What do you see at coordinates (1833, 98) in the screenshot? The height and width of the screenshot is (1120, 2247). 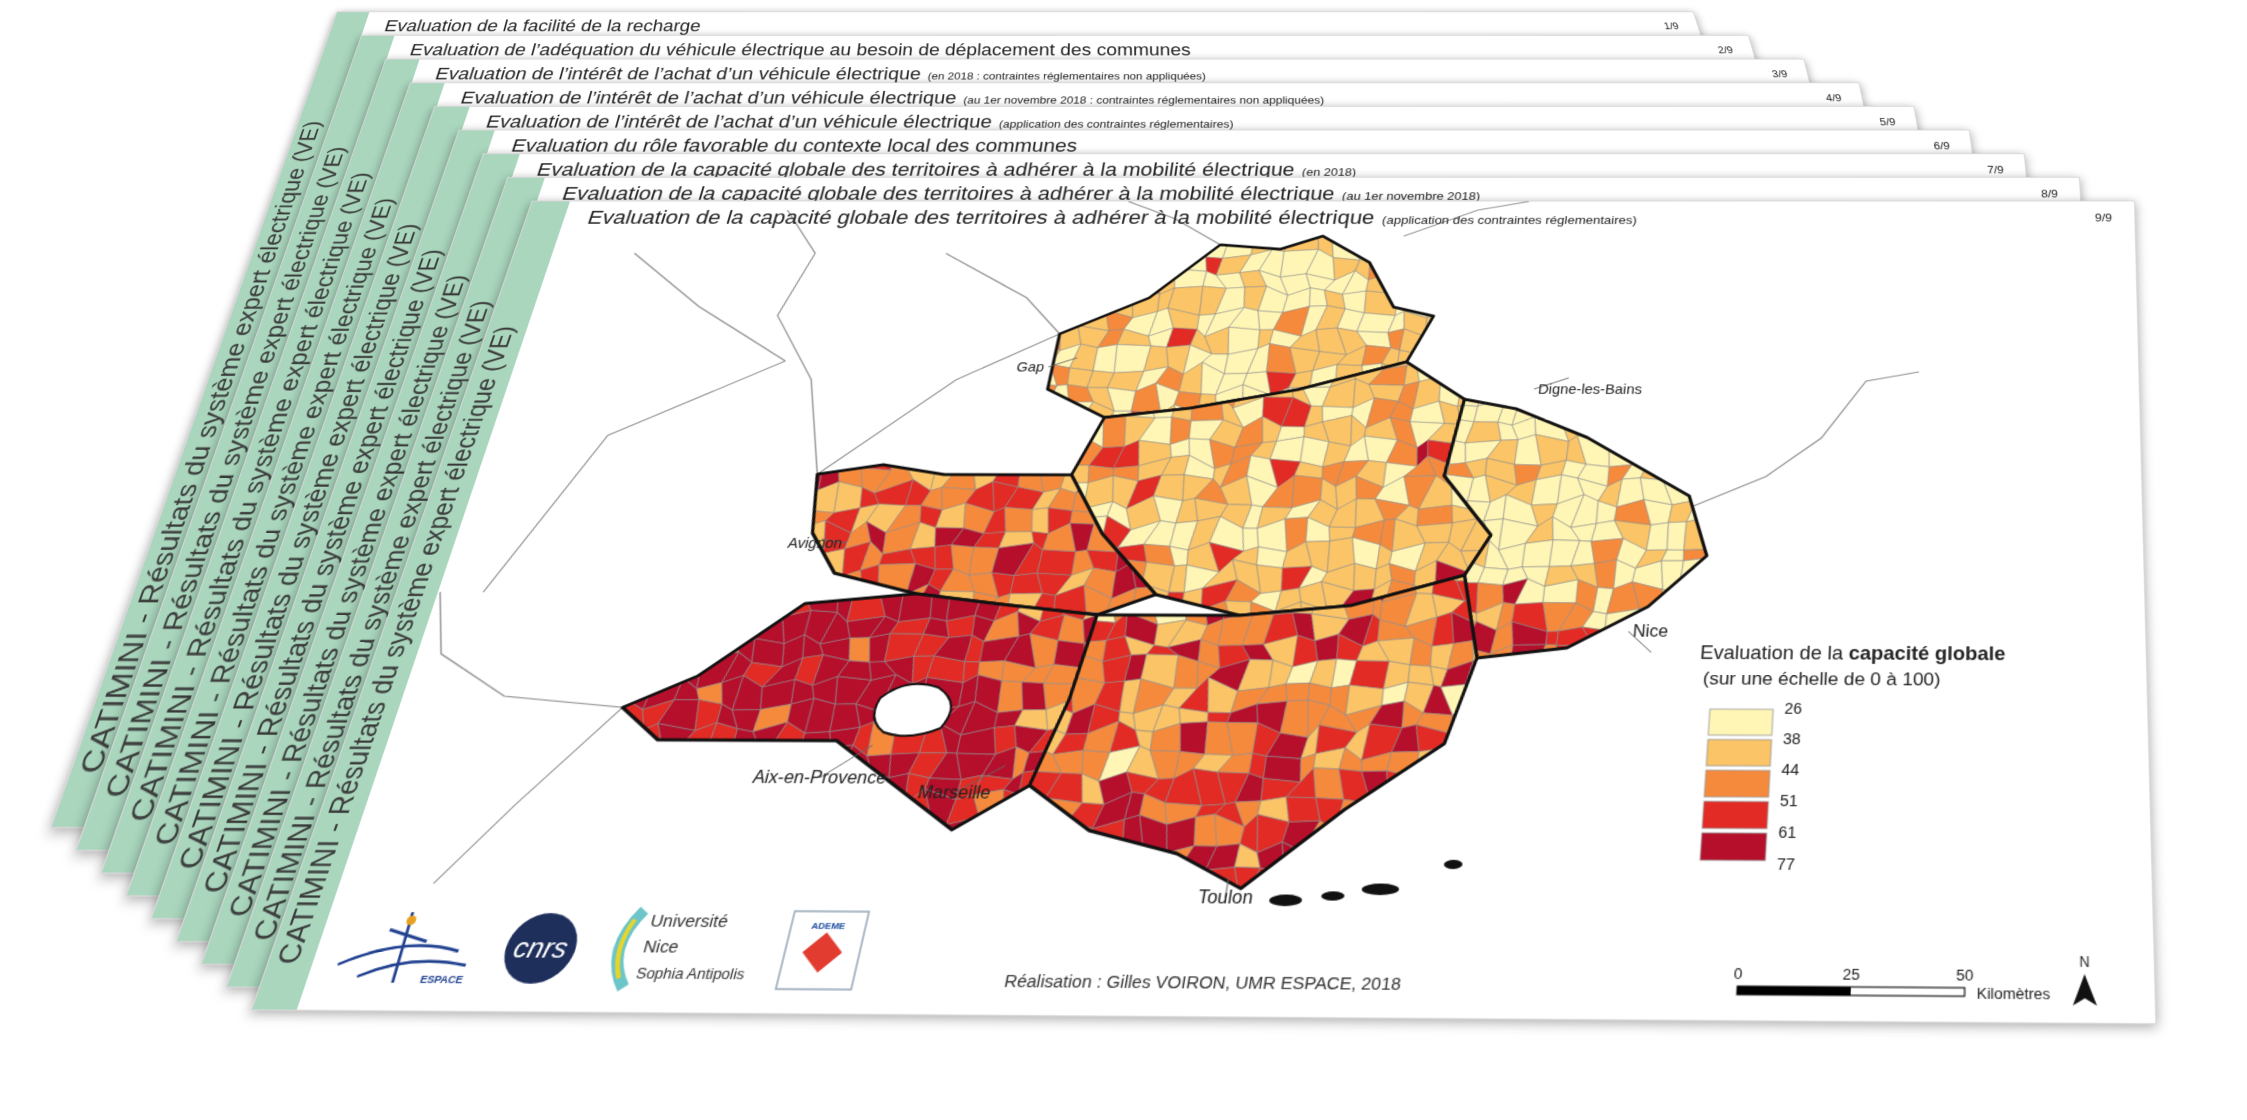 I see `page-number: 4/9` at bounding box center [1833, 98].